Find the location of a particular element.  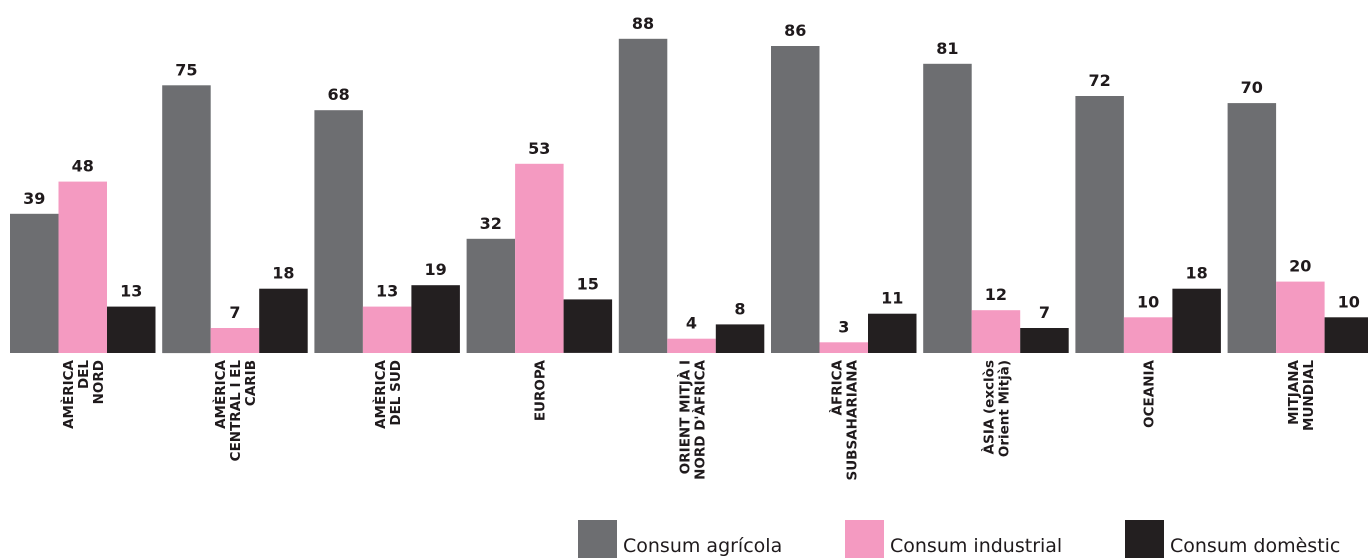

value-label-industrial-2: 13 is located at coordinates (387, 291).